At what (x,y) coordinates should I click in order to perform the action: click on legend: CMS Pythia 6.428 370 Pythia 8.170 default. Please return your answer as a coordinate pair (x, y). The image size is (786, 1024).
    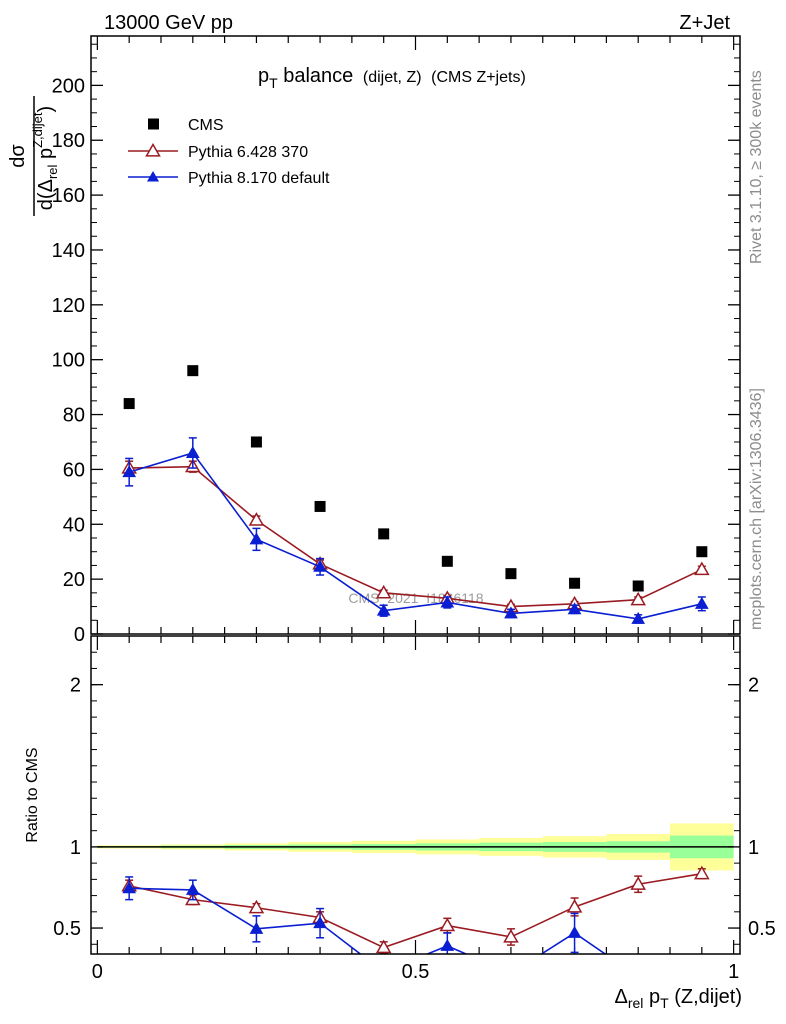
    Looking at the image, I should click on (229, 152).